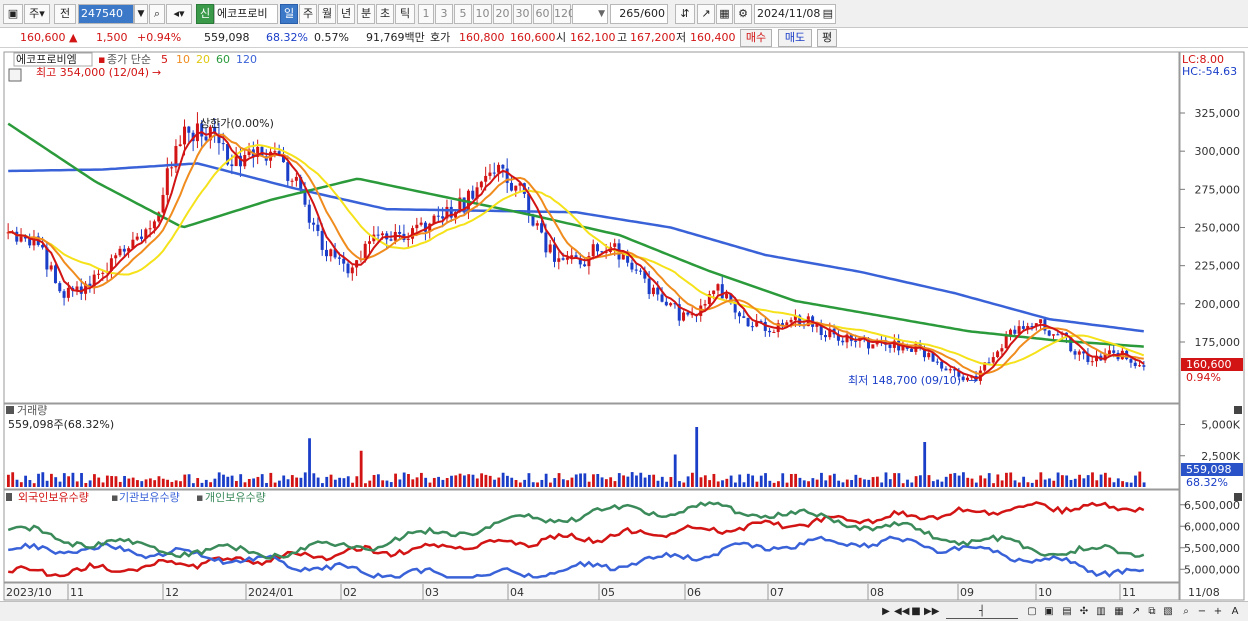 This screenshot has width=1248, height=621. What do you see at coordinates (444, 14) in the screenshot?
I see `interval-3: 3` at bounding box center [444, 14].